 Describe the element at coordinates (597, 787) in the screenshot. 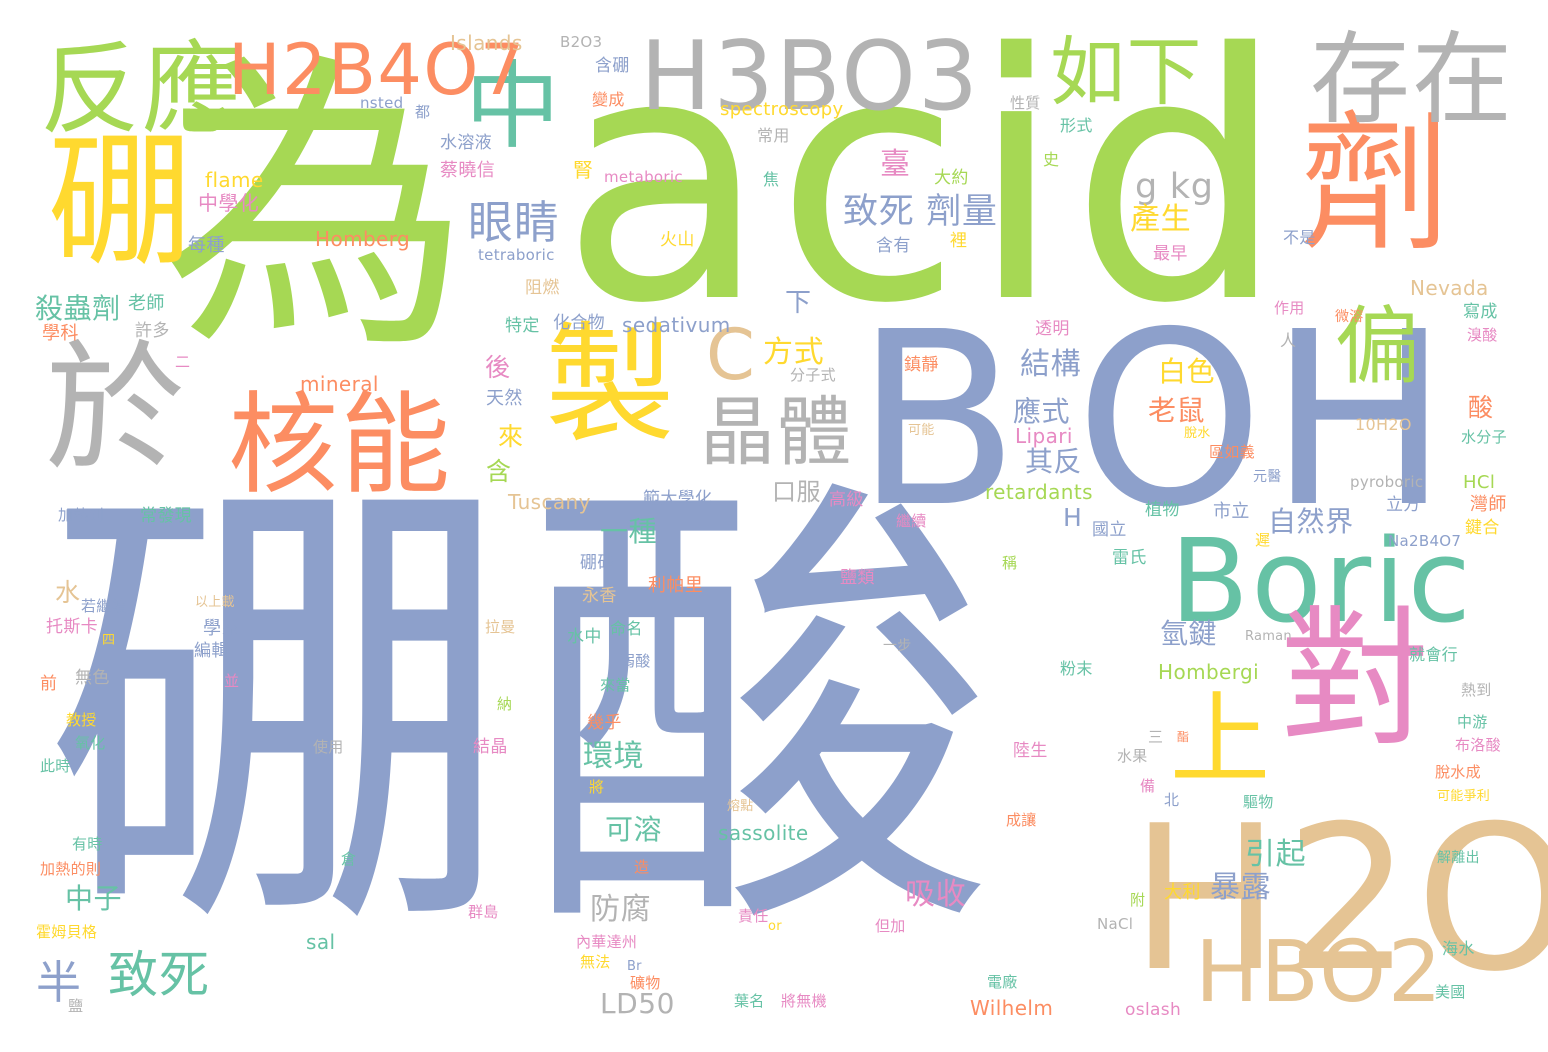

I see `cloud-word: 將` at that location.